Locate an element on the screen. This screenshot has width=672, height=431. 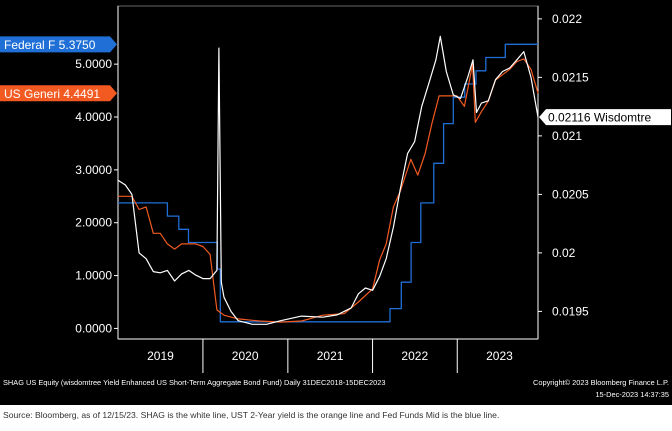
x-tick-label: 2022 is located at coordinates (414, 356).